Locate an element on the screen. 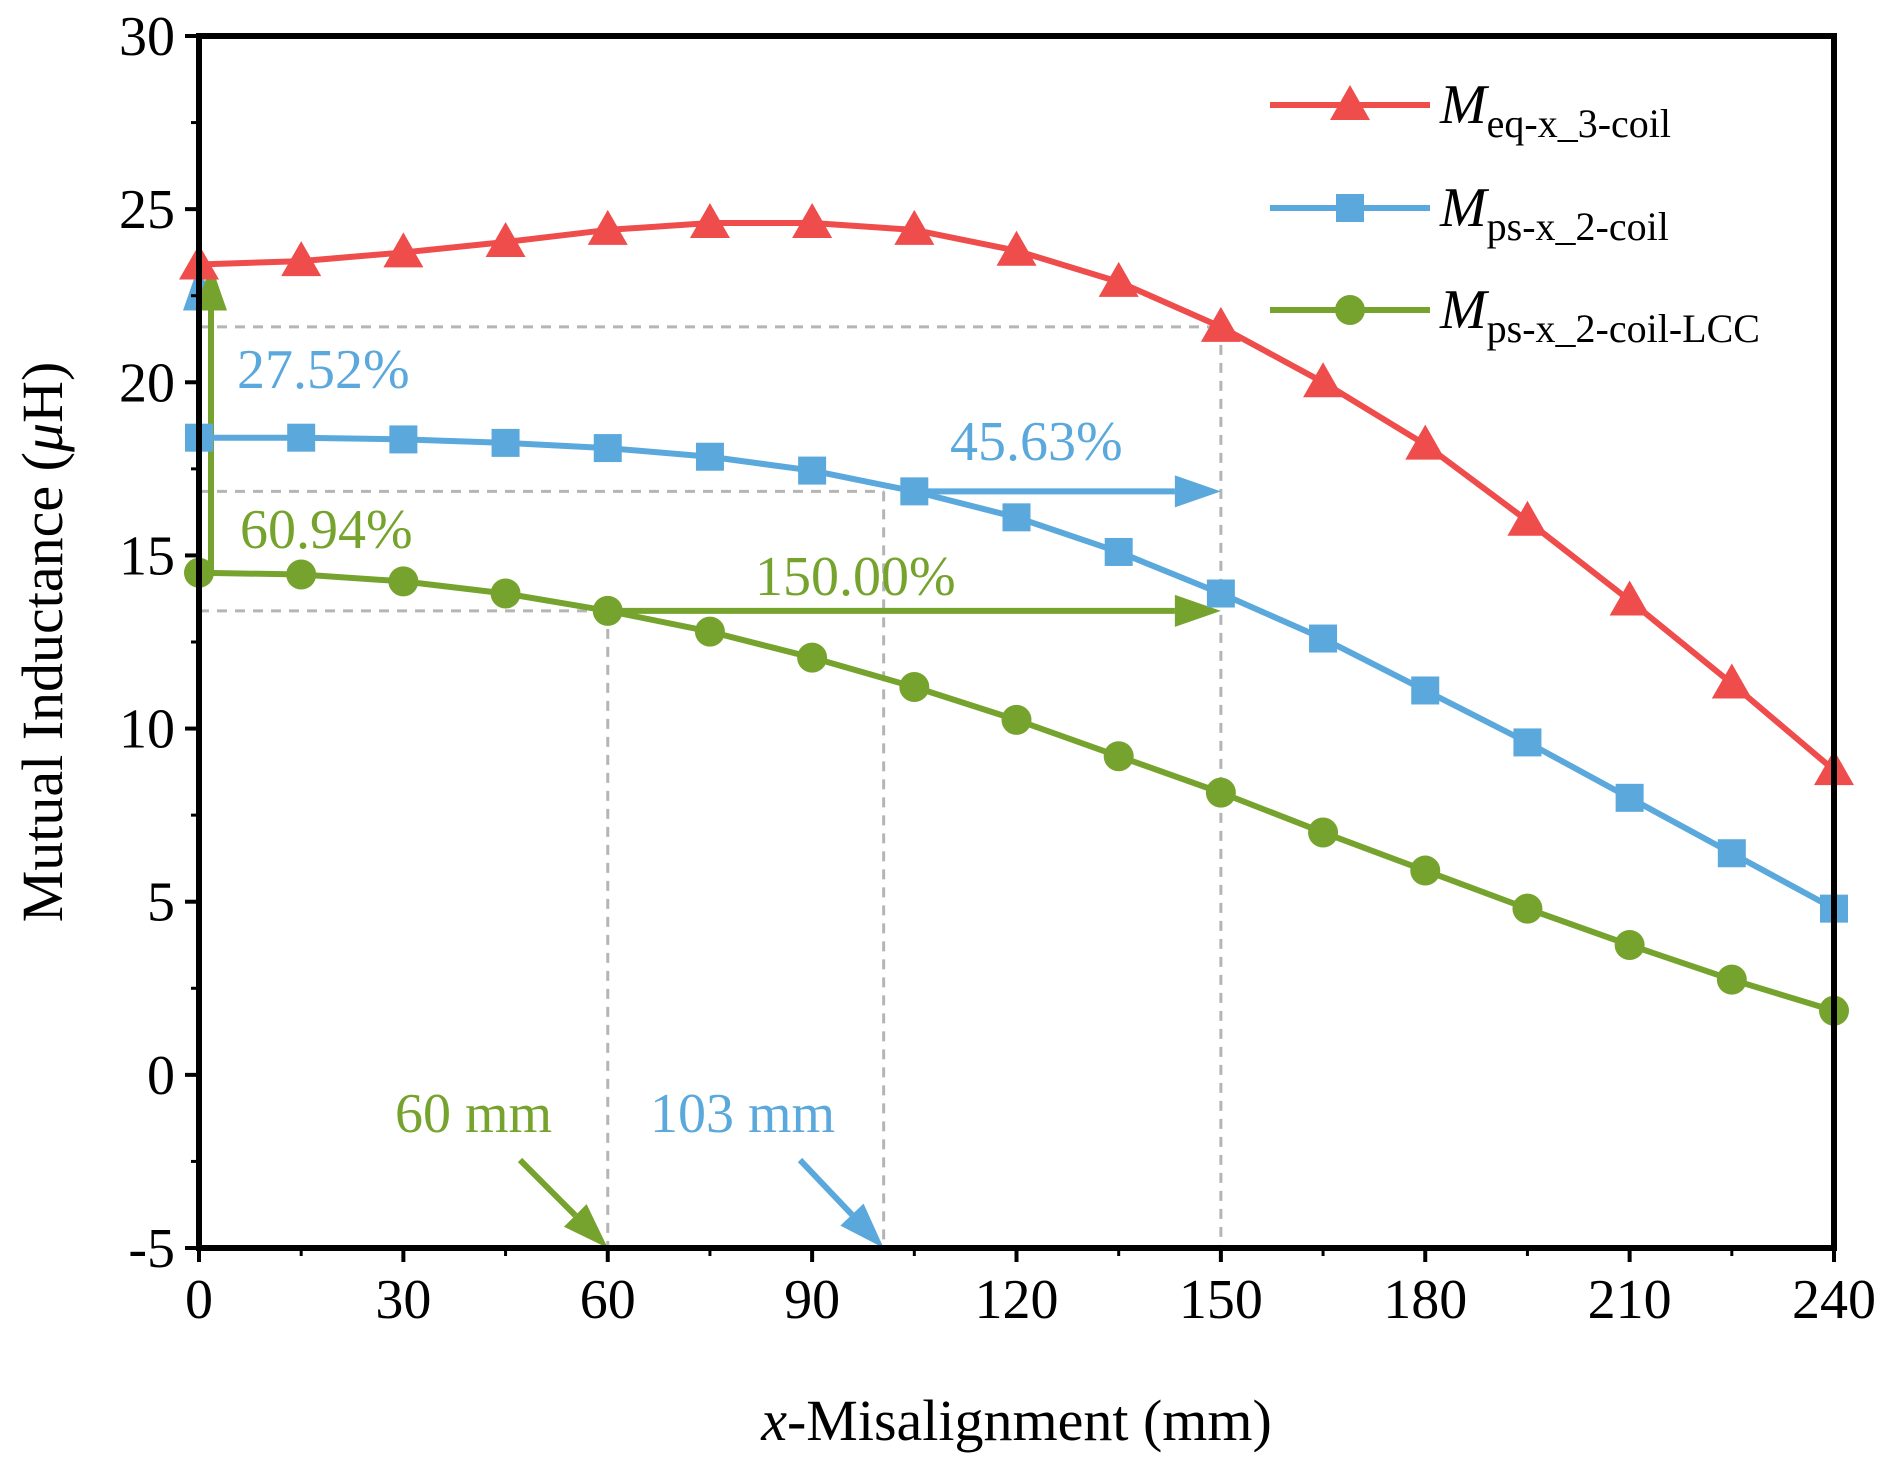 The image size is (1886, 1463). annotation-60-mm: 60 mm is located at coordinates (473, 1114).